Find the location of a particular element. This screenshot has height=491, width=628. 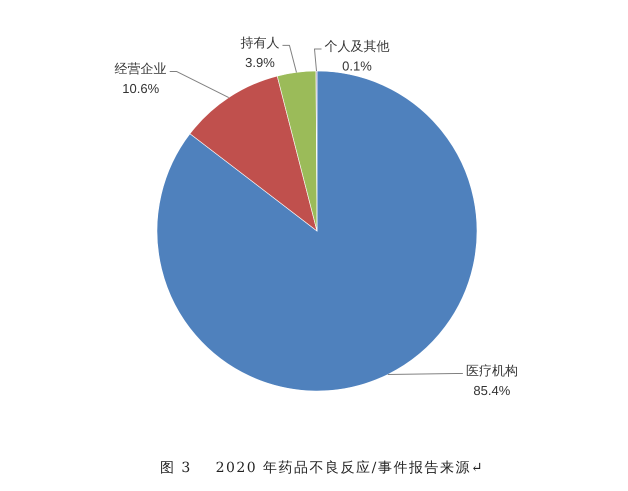

value-label: 0.1% is located at coordinates (357, 66).